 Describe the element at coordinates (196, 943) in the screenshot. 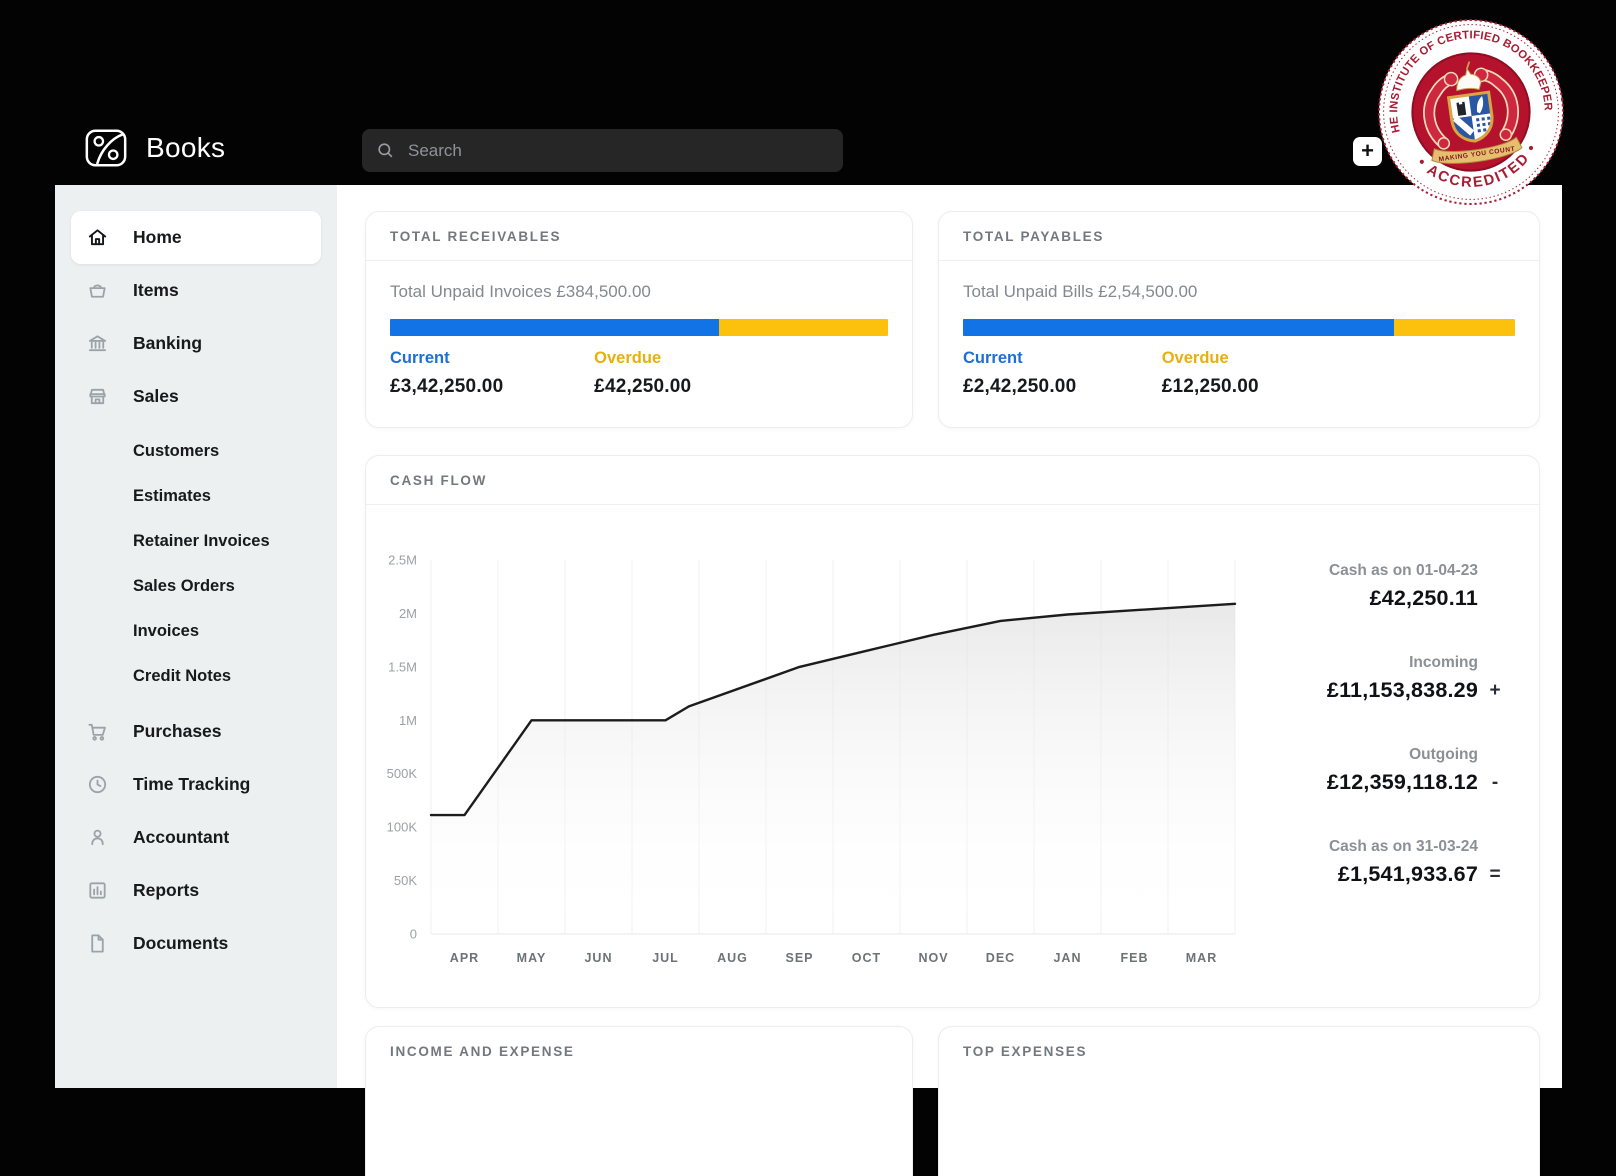

I see `sidebar-item-documents: Documents` at that location.